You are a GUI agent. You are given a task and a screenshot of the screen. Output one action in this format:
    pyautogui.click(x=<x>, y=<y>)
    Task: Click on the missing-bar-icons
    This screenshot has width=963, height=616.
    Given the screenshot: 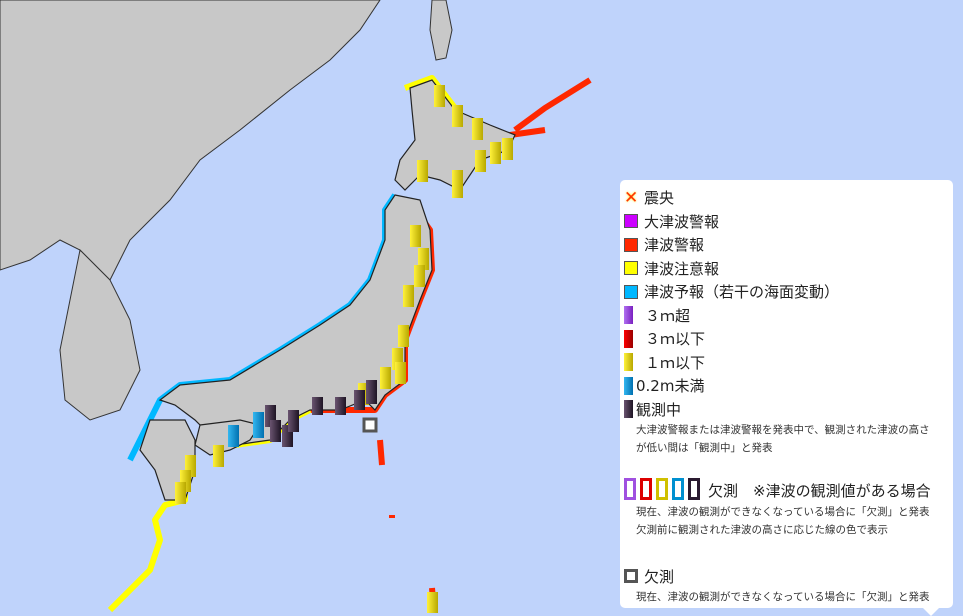 What is the action you would take?
    pyautogui.click(x=664, y=490)
    